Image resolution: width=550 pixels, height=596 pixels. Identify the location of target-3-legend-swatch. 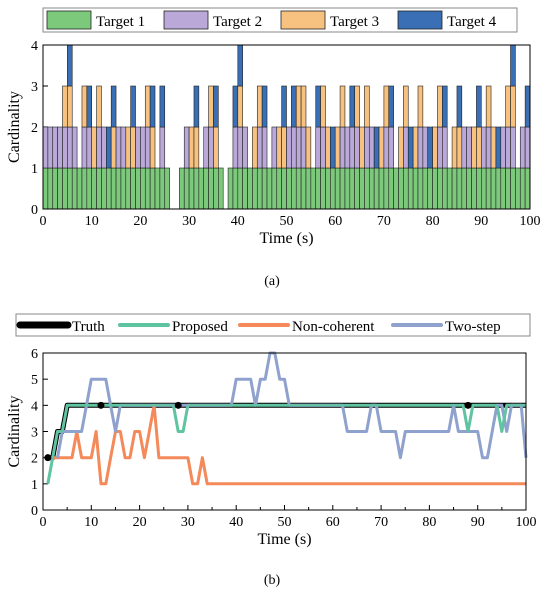
(303, 20).